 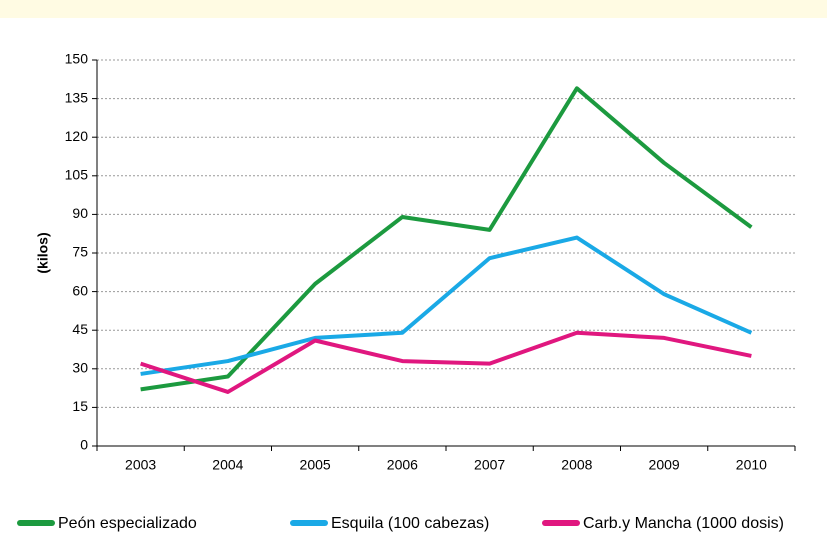 What do you see at coordinates (77, 59) in the screenshot?
I see `y-tick-label: 150` at bounding box center [77, 59].